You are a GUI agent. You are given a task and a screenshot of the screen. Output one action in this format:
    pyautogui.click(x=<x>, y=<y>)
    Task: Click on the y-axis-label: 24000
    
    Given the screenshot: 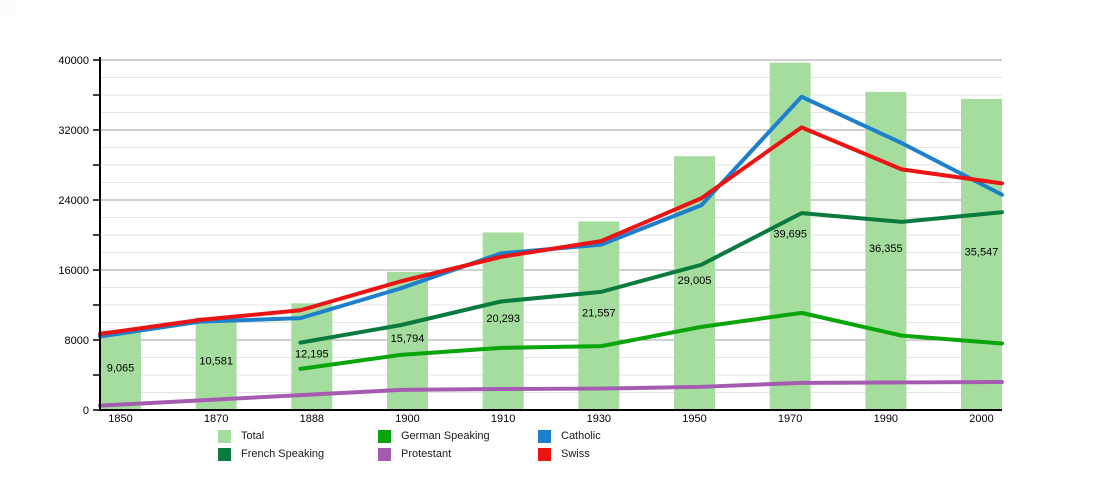 What is the action you would take?
    pyautogui.click(x=73, y=201)
    